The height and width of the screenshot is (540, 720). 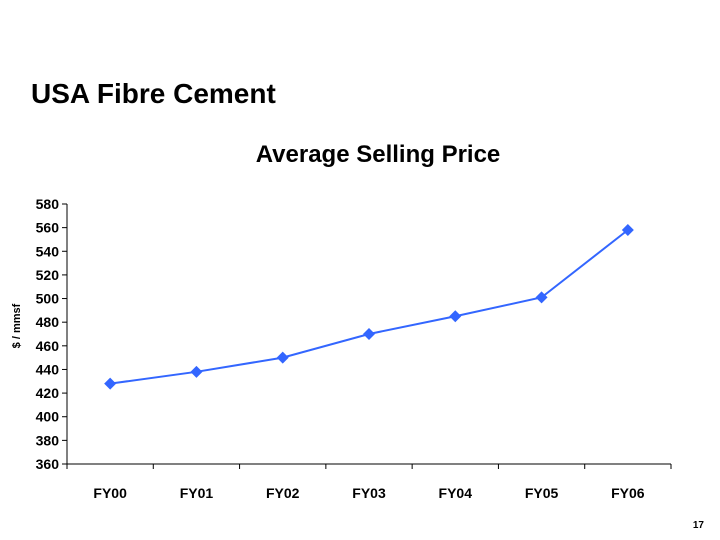 What do you see at coordinates (283, 493) in the screenshot?
I see `x-tick-label: FY02` at bounding box center [283, 493].